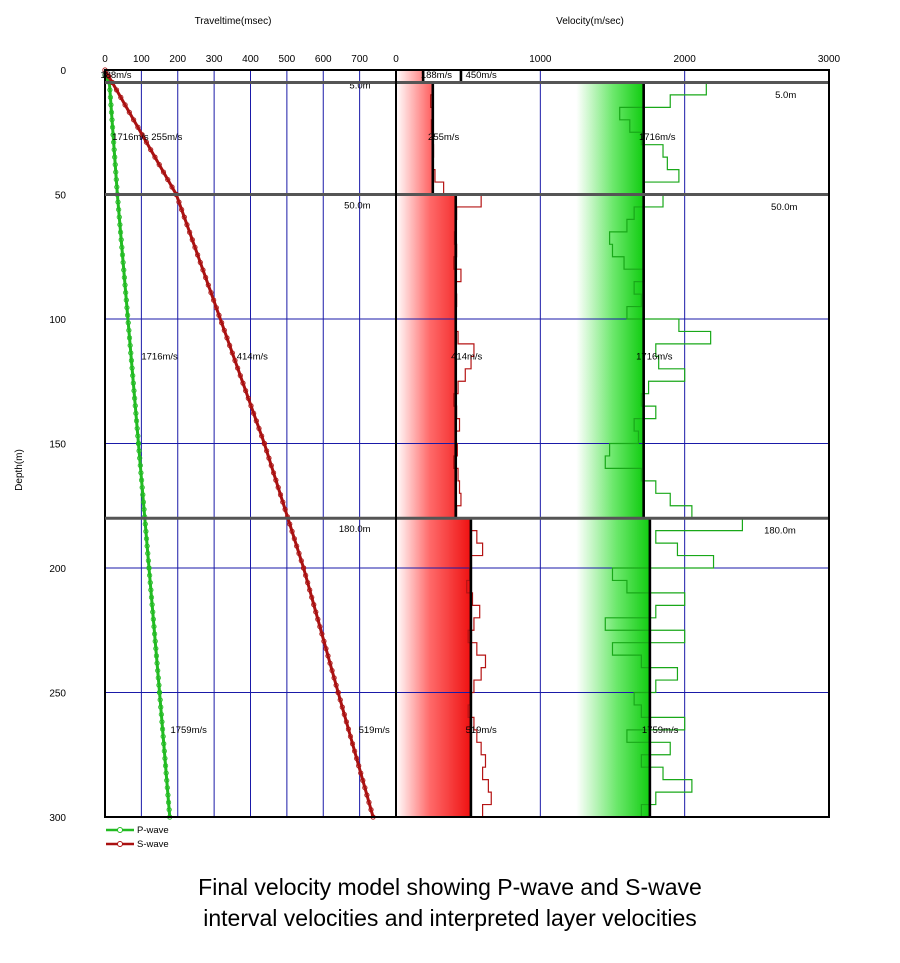 This screenshot has width=900, height=963. Describe the element at coordinates (466, 356) in the screenshot. I see `velocity-annotation: 414m/s` at that location.